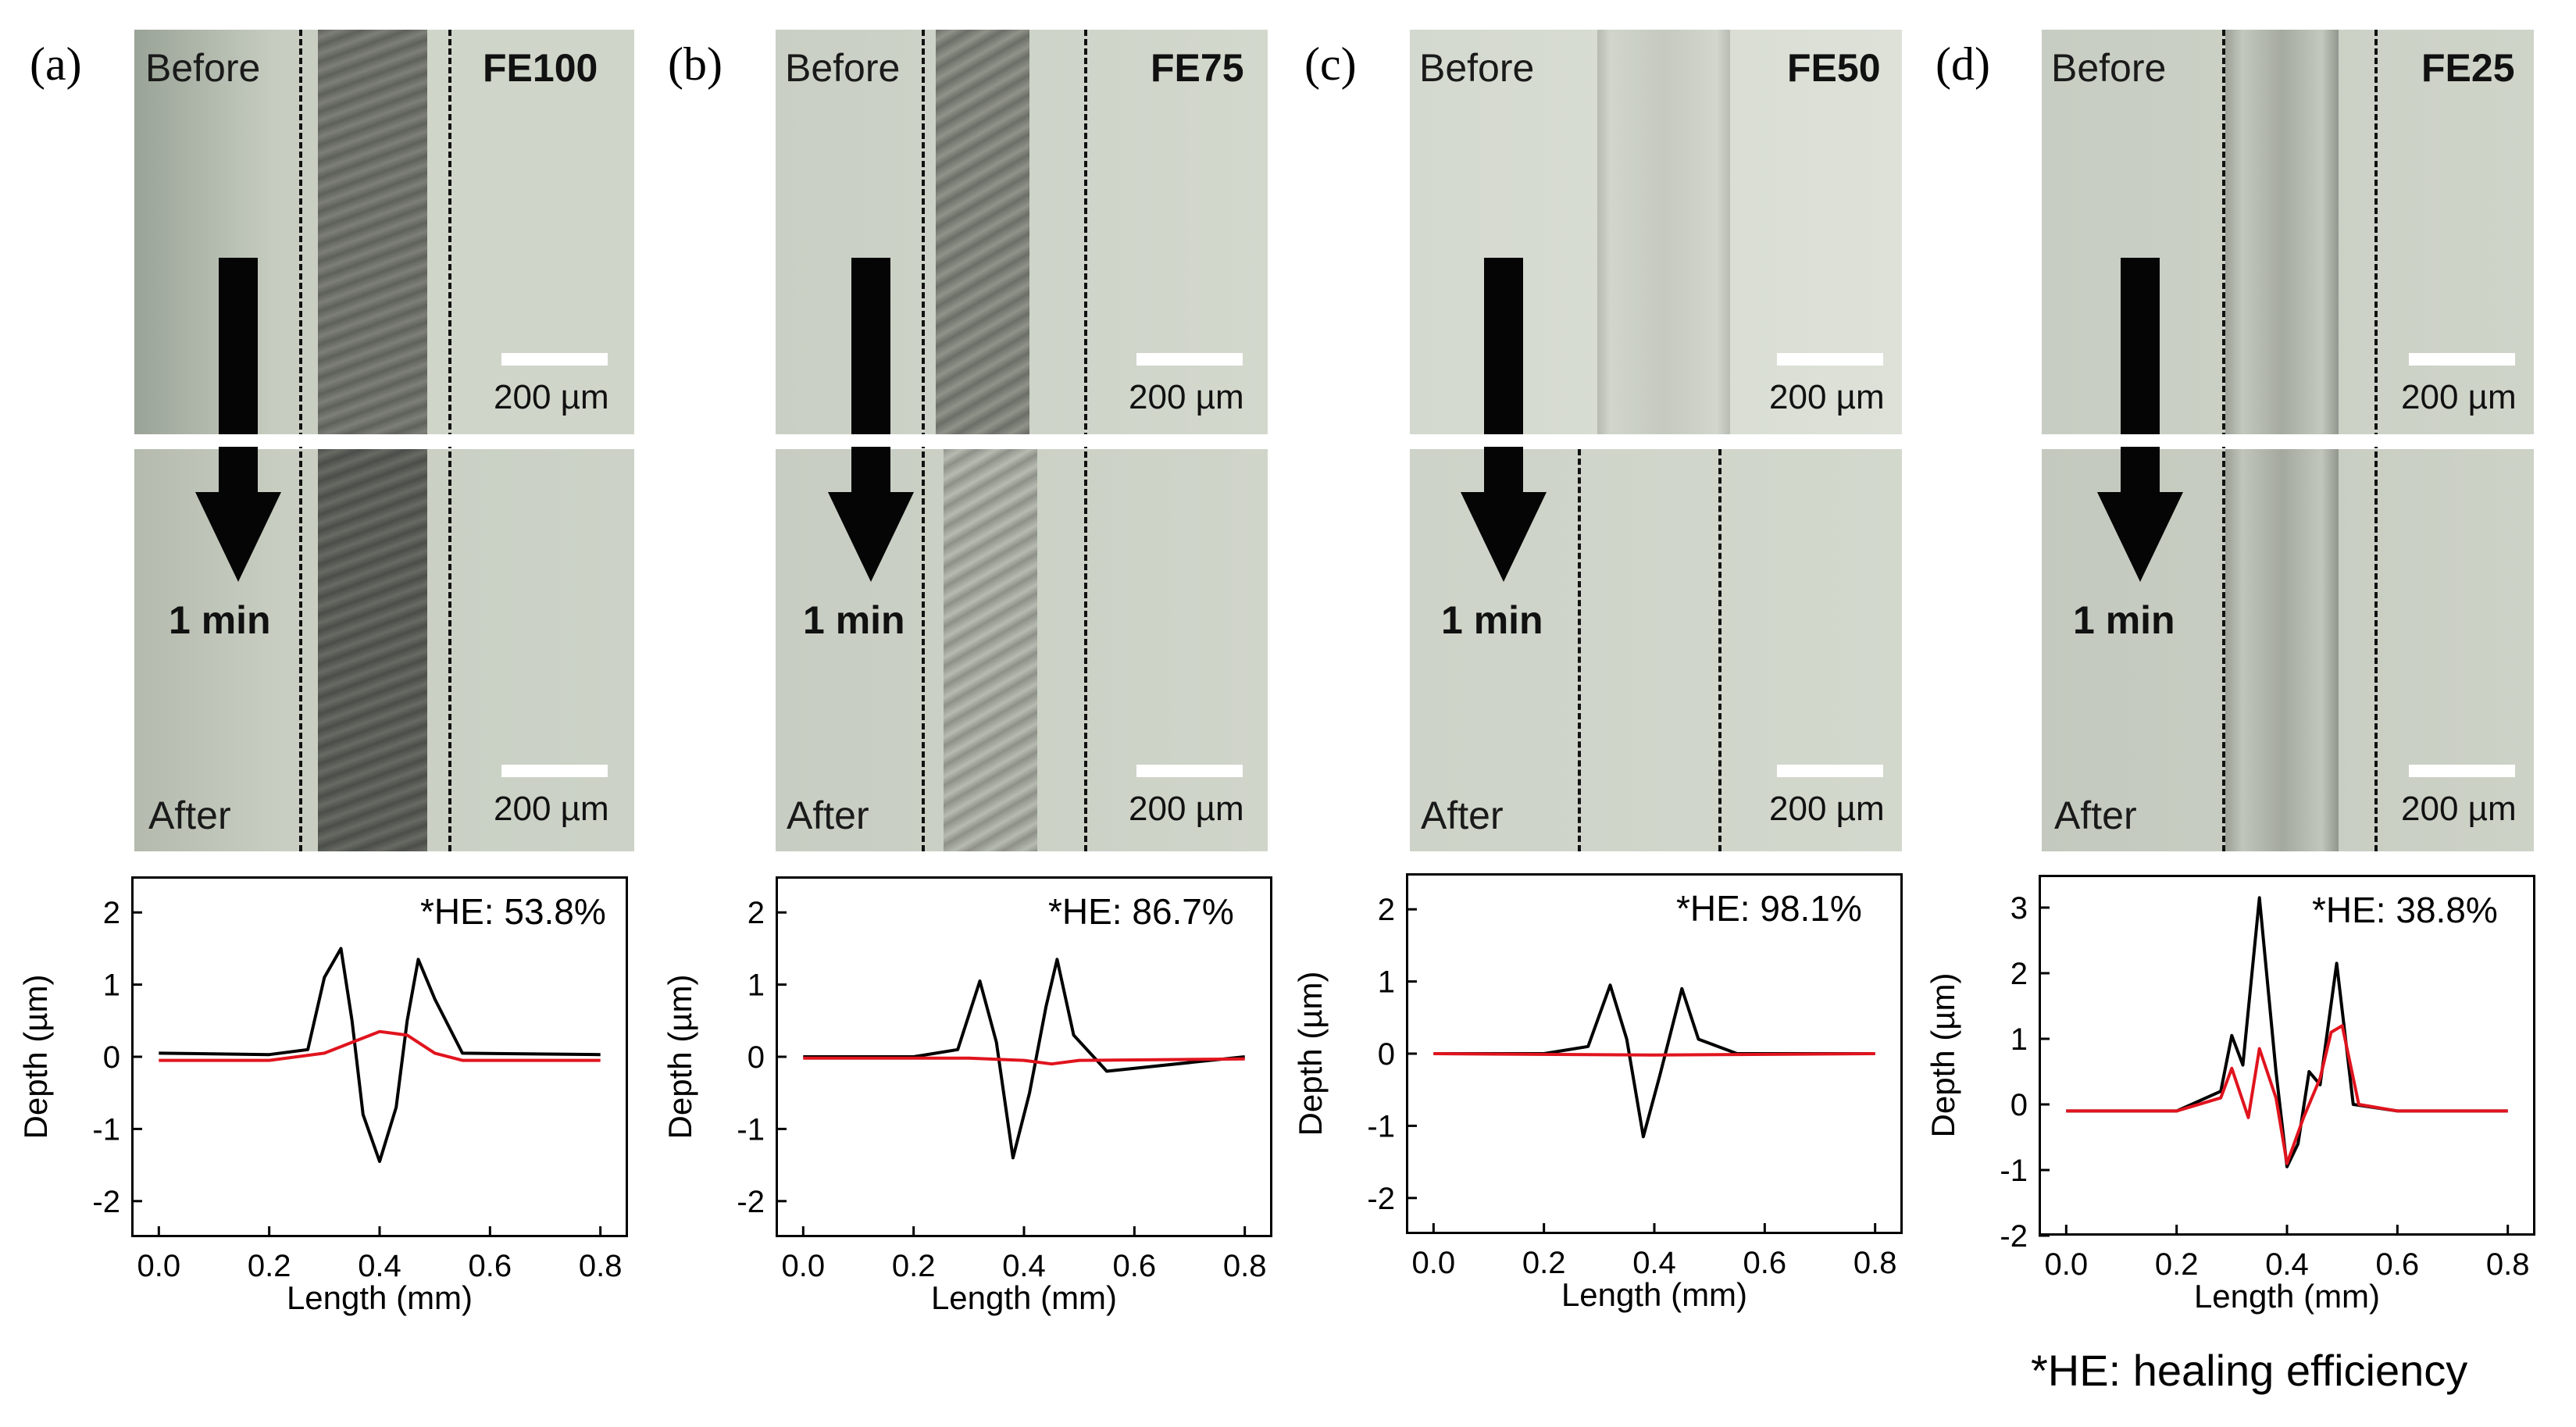 The width and height of the screenshot is (2576, 1427). I want to click on he-annotation: *HE: 38.8%, so click(2405, 910).